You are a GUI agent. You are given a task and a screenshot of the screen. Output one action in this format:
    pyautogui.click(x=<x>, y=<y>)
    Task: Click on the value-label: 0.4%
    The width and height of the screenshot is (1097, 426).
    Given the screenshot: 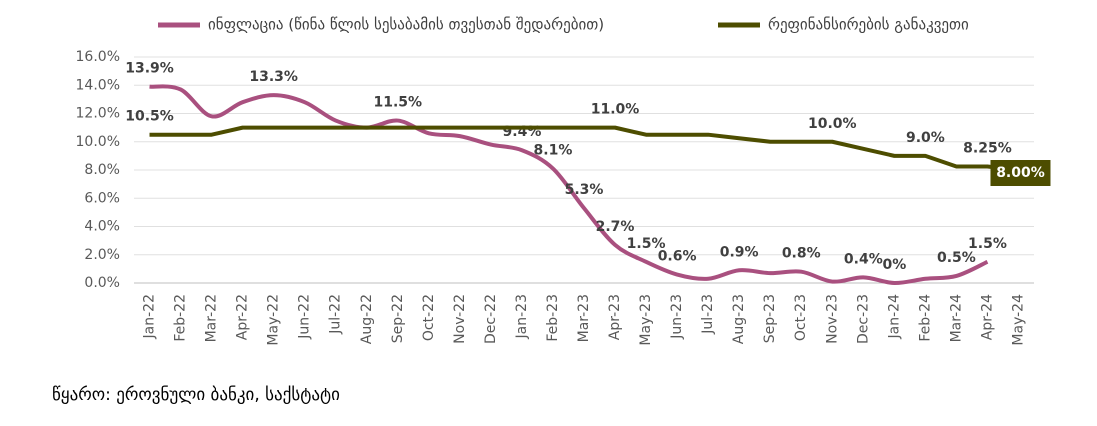 What is the action you would take?
    pyautogui.click(x=863, y=259)
    